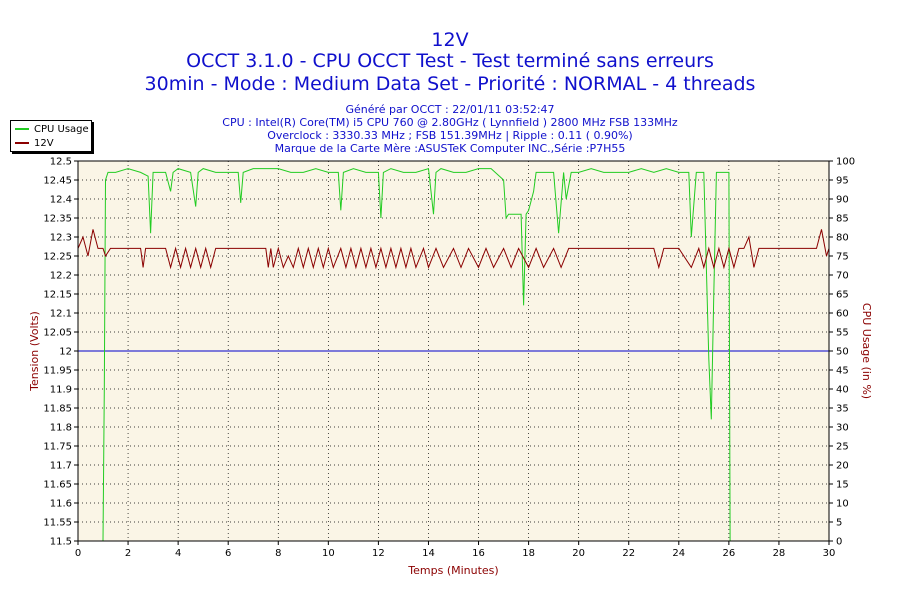 Image resolution: width=900 pixels, height=600 pixels. Describe the element at coordinates (61, 504) in the screenshot. I see `y-tick-label: 11.6` at that location.